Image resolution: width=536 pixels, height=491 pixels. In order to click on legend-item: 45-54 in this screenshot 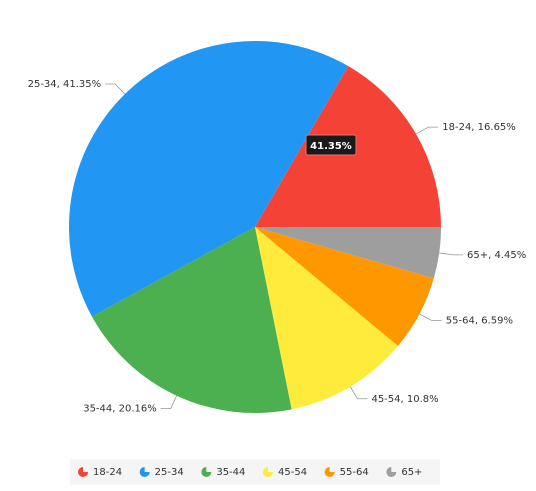, I will do `click(285, 472)`.